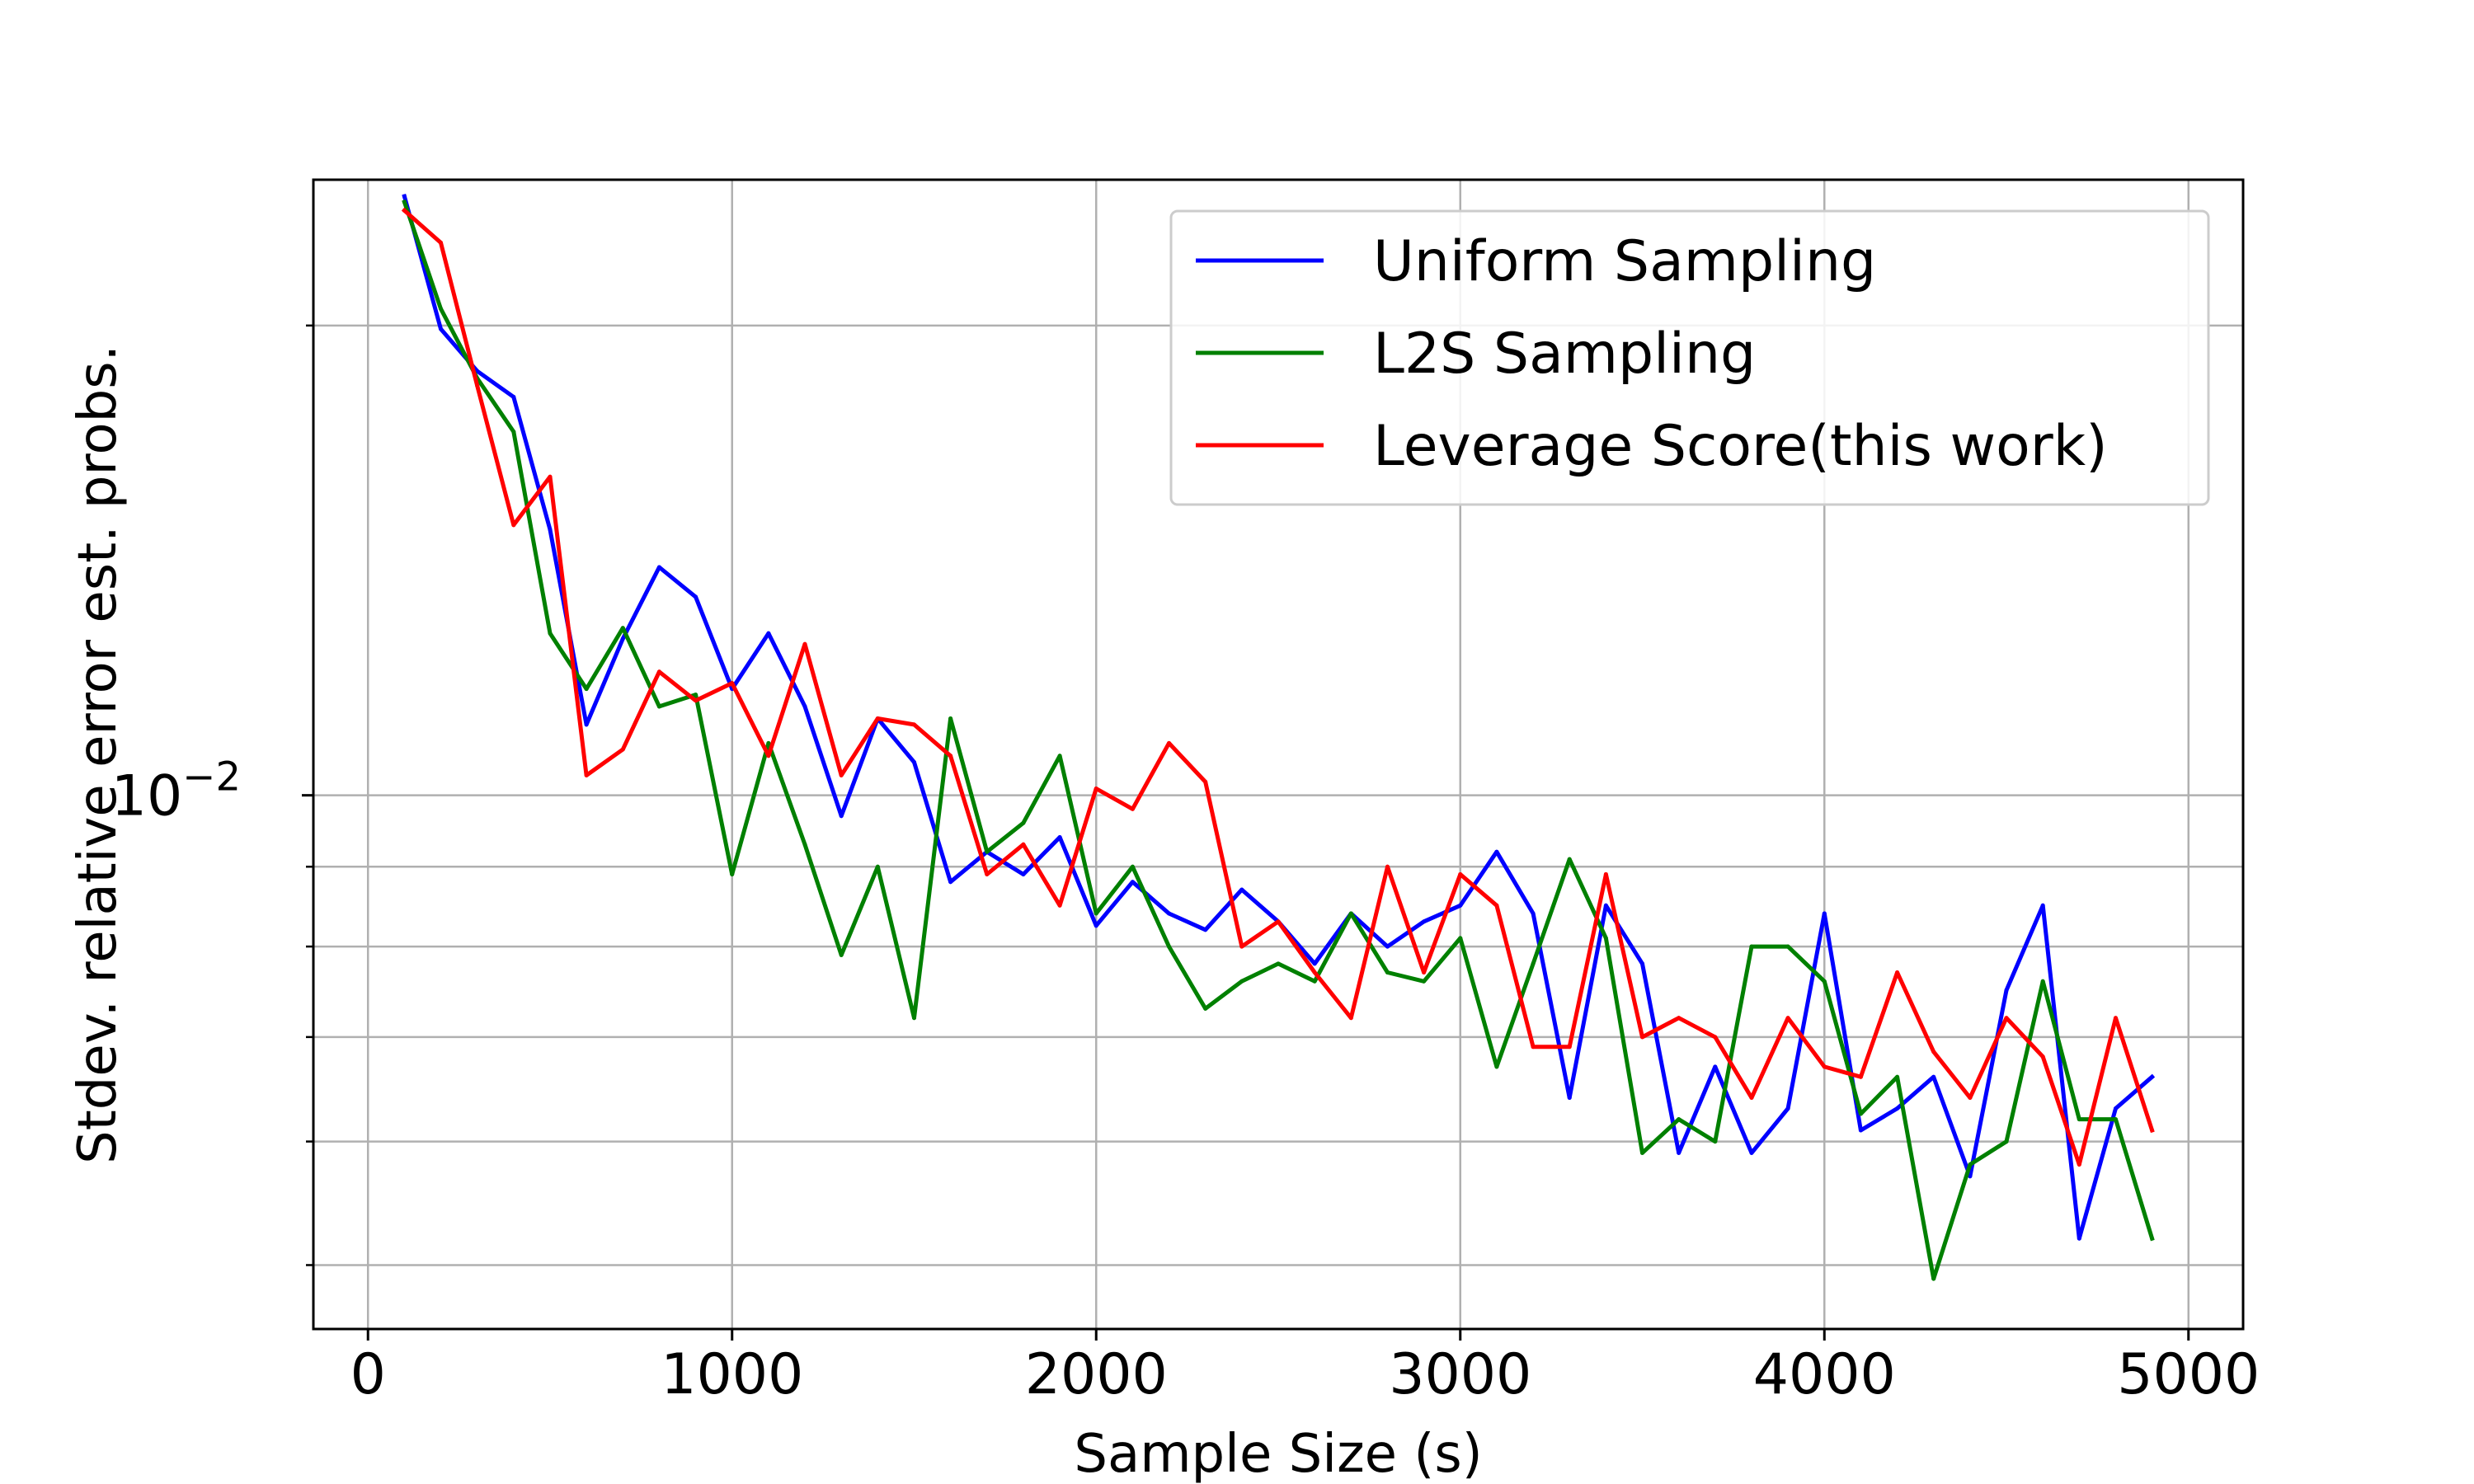 This screenshot has width=2474, height=1484. I want to click on legend-label-l2s: L2S Sampling, so click(1564, 354).